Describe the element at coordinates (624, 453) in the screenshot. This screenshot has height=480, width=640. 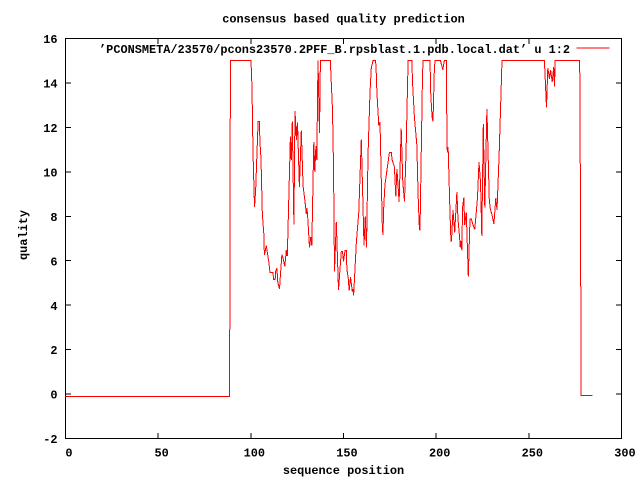
I see `svg-text: 300` at that location.